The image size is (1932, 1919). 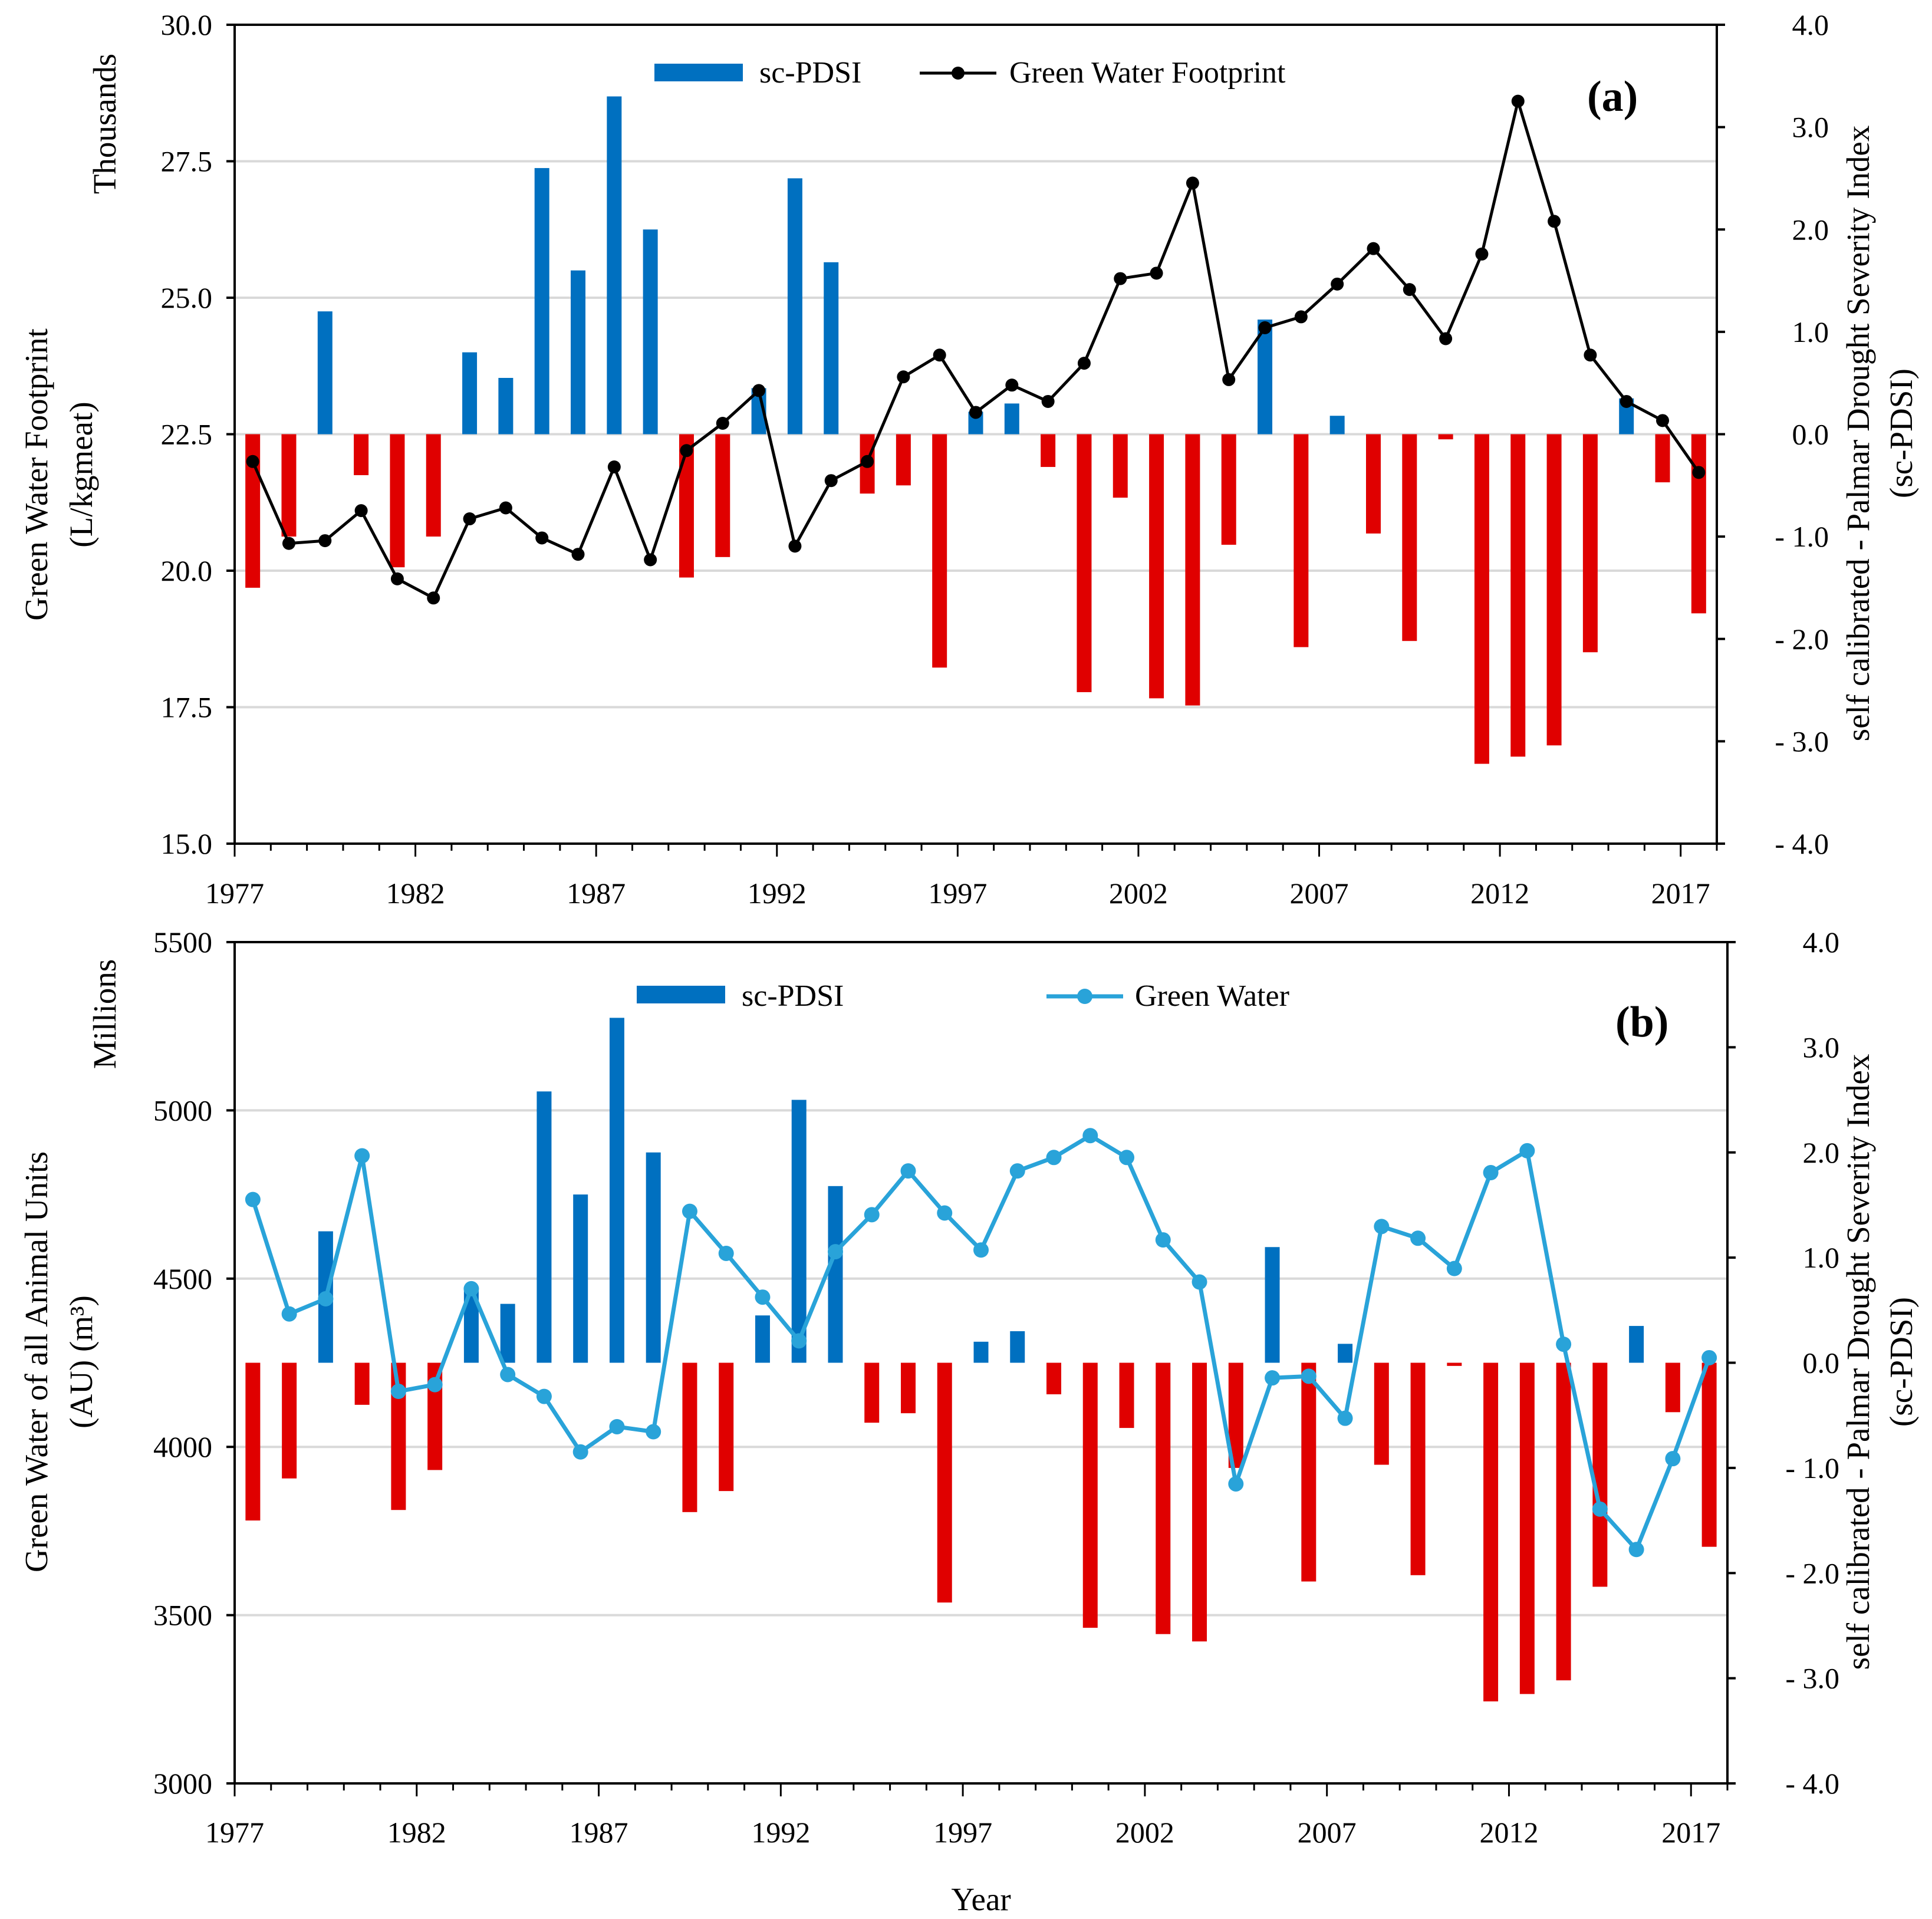 What do you see at coordinates (780, 1832) in the screenshot?
I see `x-tick-label: 1992` at bounding box center [780, 1832].